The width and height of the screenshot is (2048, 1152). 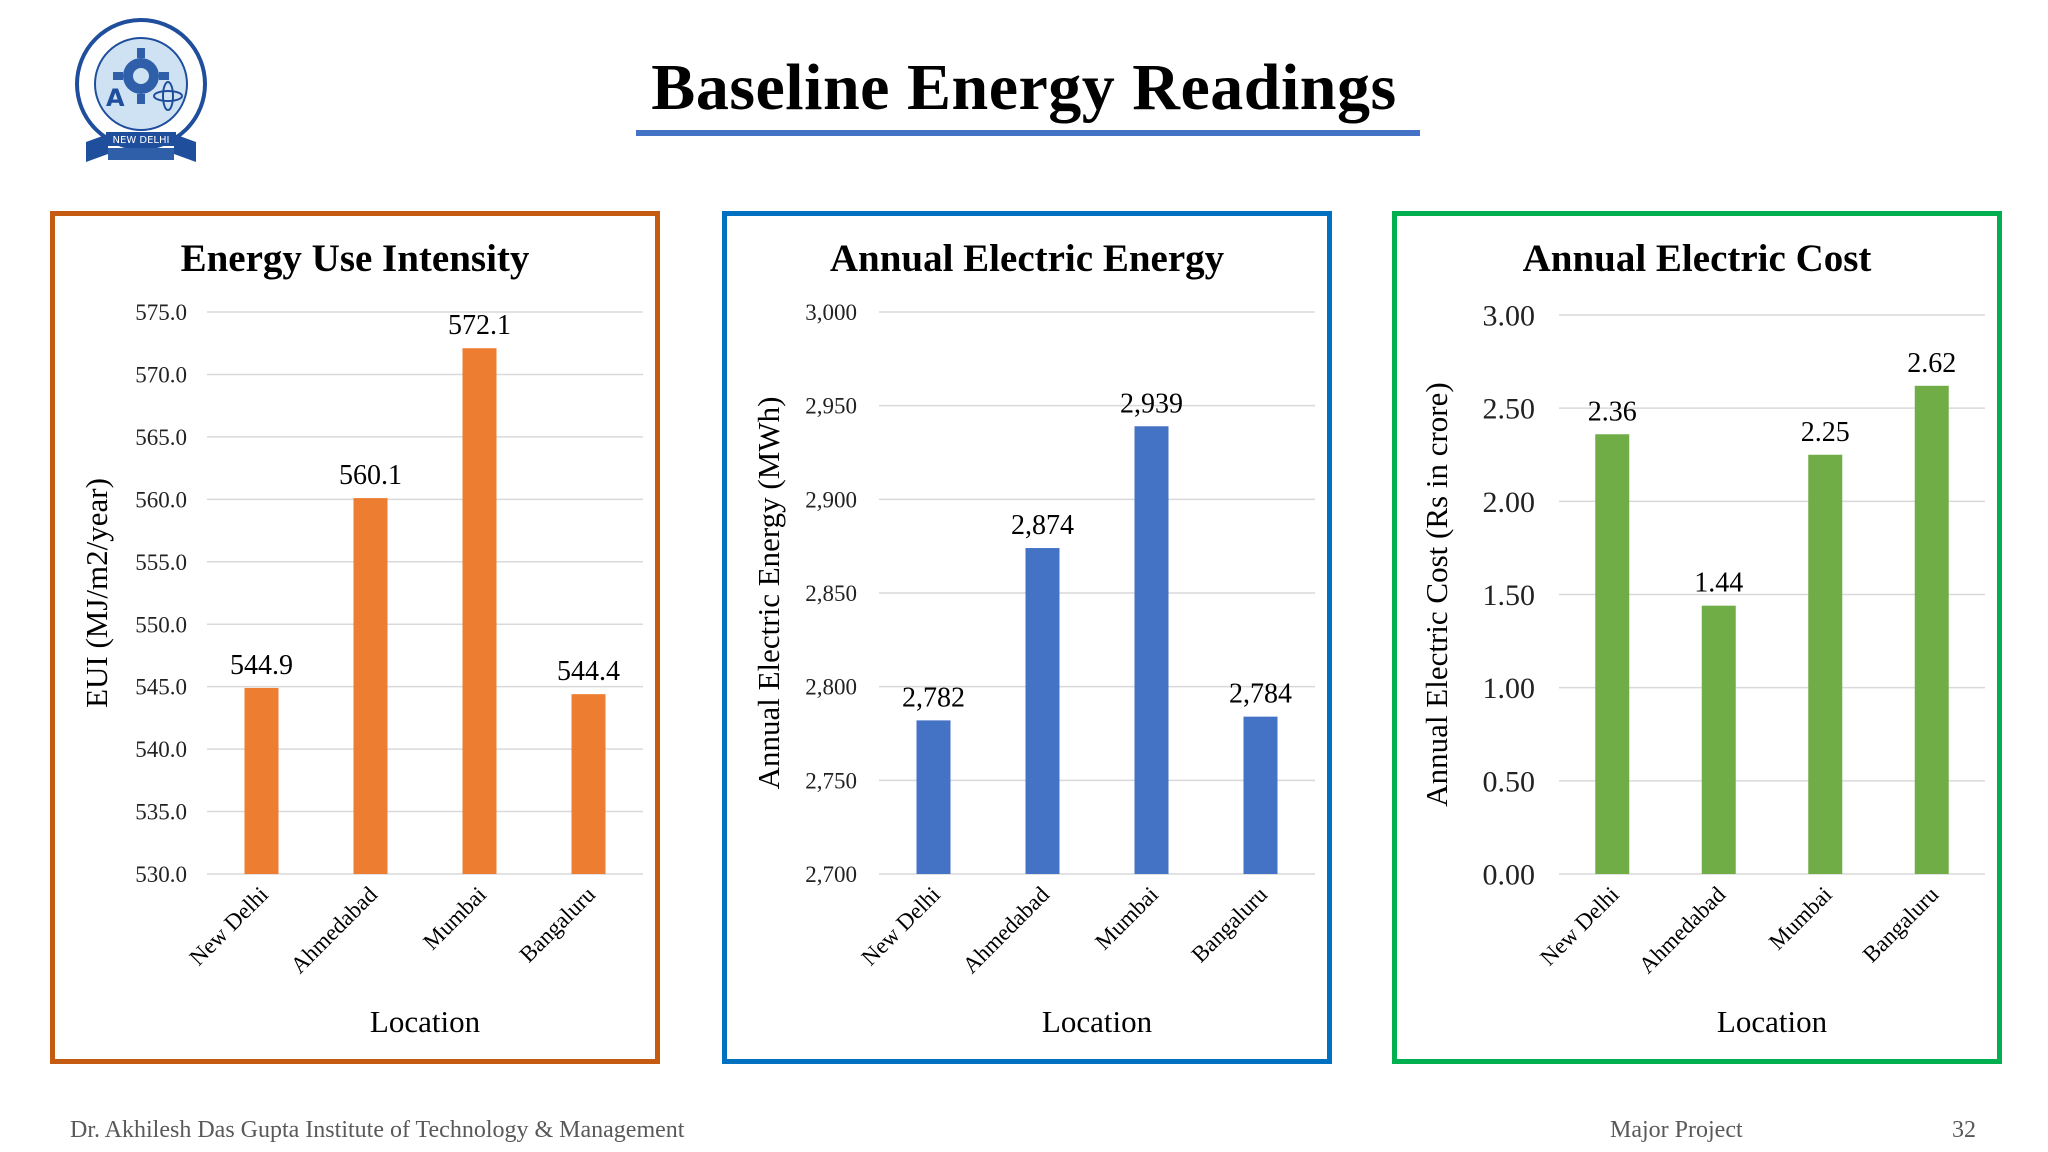 I want to click on y-tick-label: 0.50, so click(x=1509, y=781).